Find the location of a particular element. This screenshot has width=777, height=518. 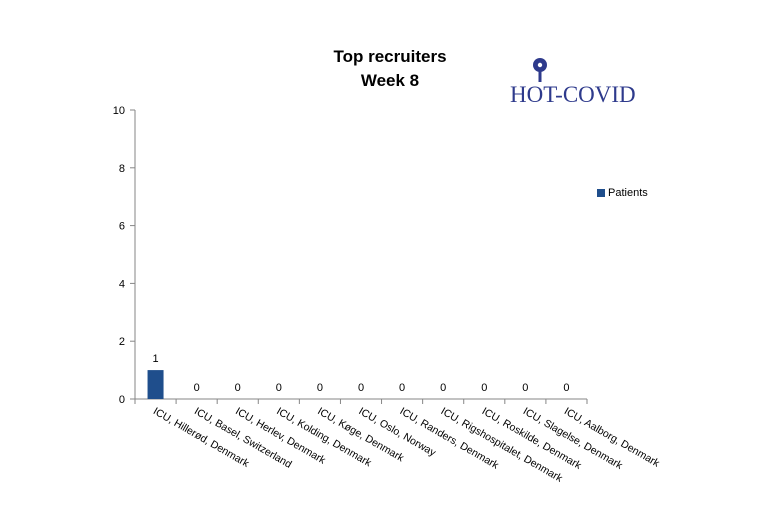

key-icon is located at coordinates (540, 70).